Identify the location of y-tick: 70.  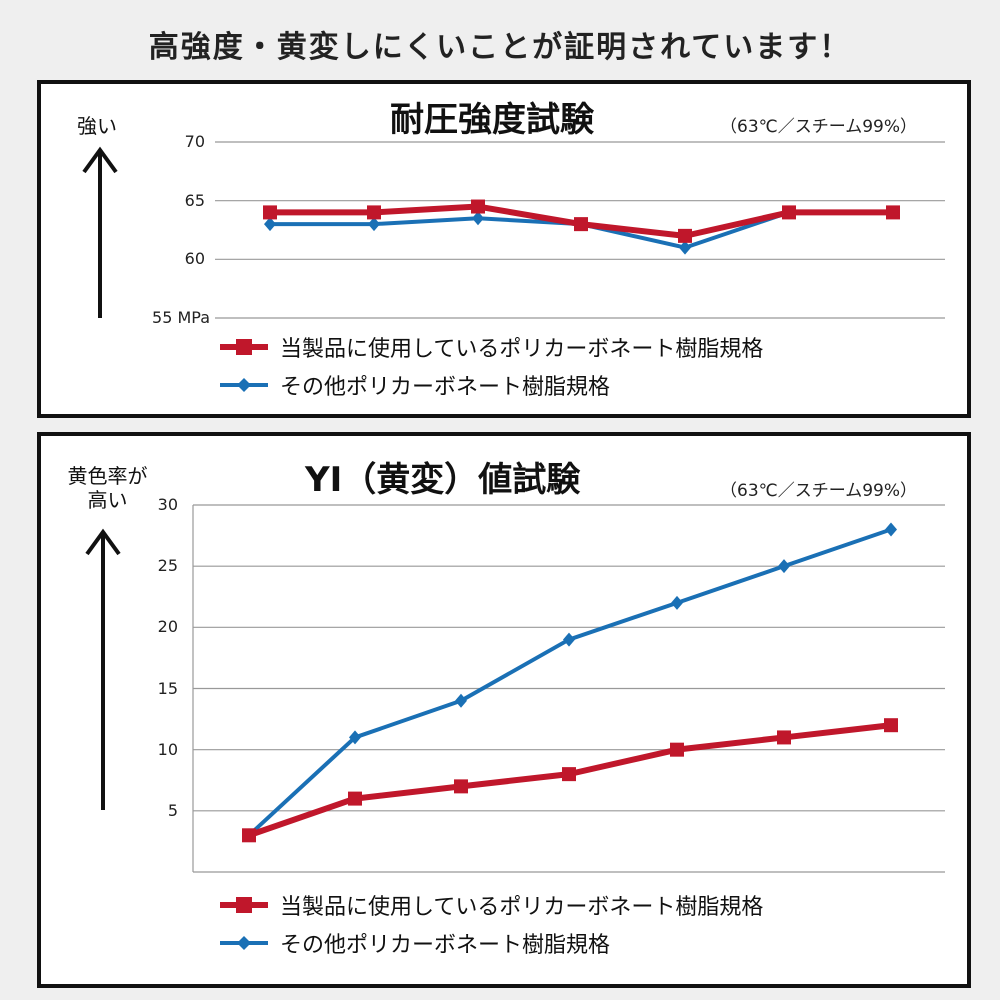
(194, 141).